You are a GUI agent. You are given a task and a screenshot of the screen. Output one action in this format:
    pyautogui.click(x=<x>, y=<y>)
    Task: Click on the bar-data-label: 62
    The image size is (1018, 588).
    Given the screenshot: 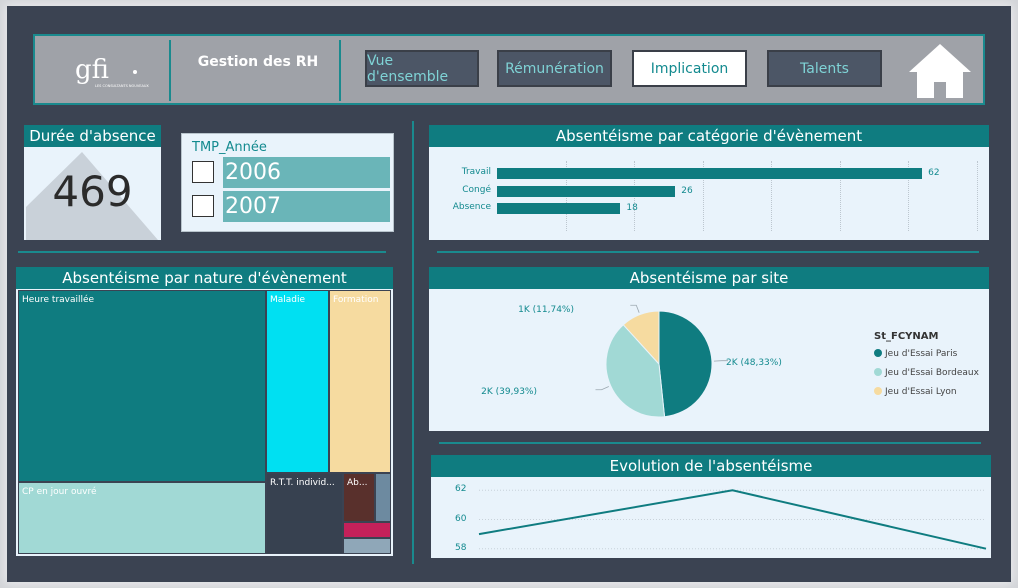 What is the action you would take?
    pyautogui.click(x=934, y=173)
    